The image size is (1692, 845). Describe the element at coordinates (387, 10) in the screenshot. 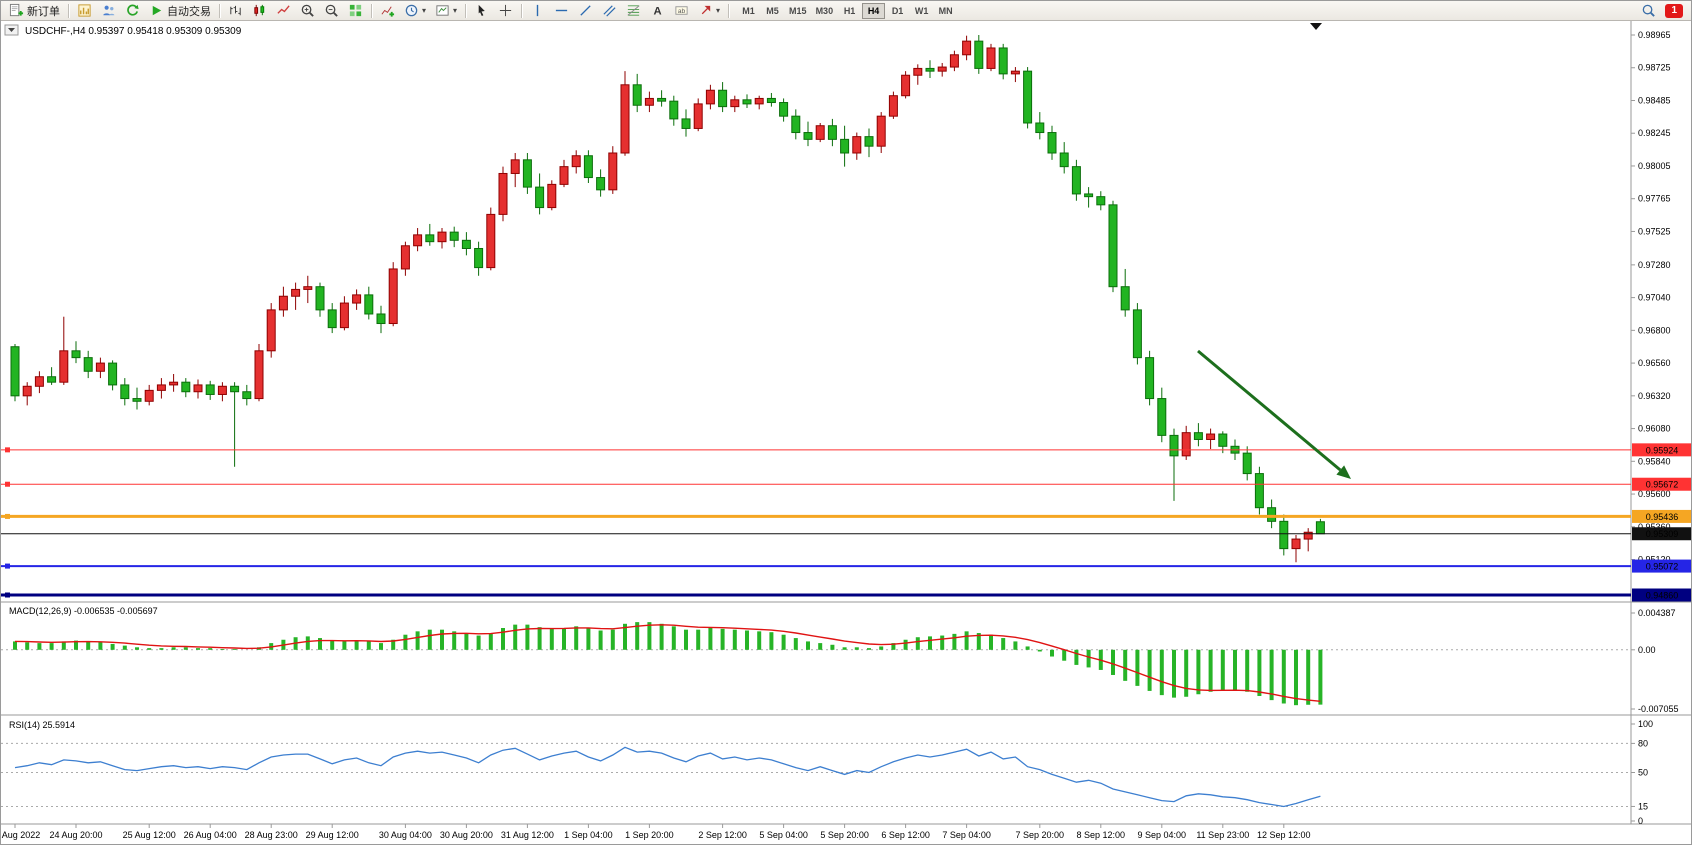

I see `indicators-button` at that location.